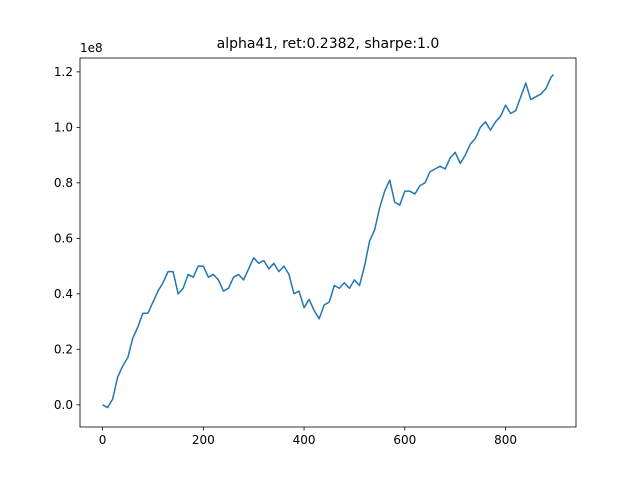 This screenshot has height=480, width=640. What do you see at coordinates (304, 440) in the screenshot?
I see `x-tick-label: 400` at bounding box center [304, 440].